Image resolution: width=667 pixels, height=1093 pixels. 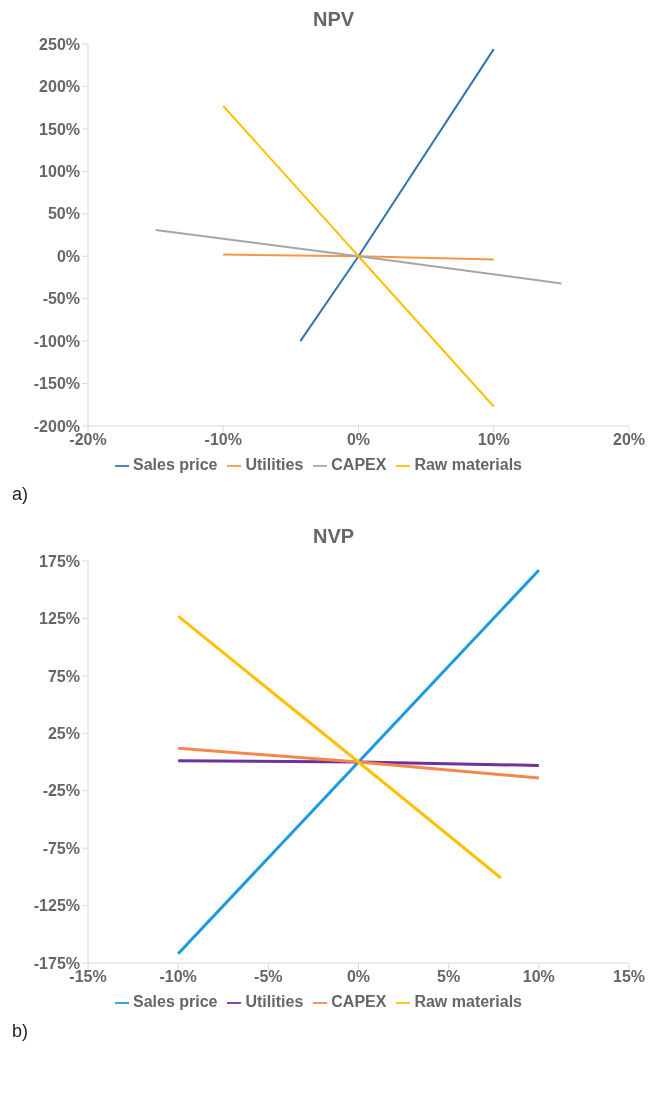 What do you see at coordinates (59, 561) in the screenshot?
I see `y-tick-label: 175%` at bounding box center [59, 561].